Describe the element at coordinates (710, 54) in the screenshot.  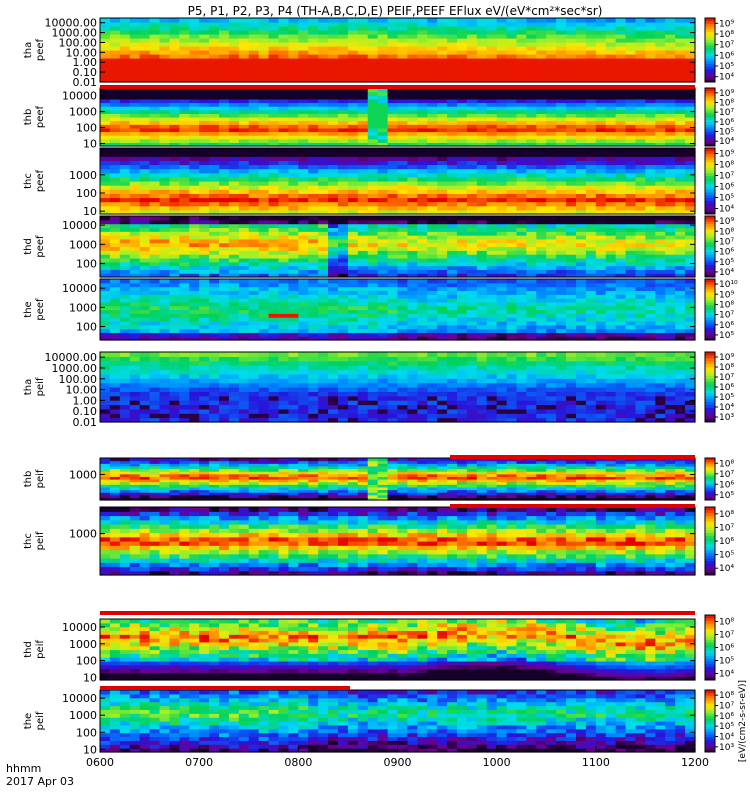
I see `colorbar-segment` at that location.